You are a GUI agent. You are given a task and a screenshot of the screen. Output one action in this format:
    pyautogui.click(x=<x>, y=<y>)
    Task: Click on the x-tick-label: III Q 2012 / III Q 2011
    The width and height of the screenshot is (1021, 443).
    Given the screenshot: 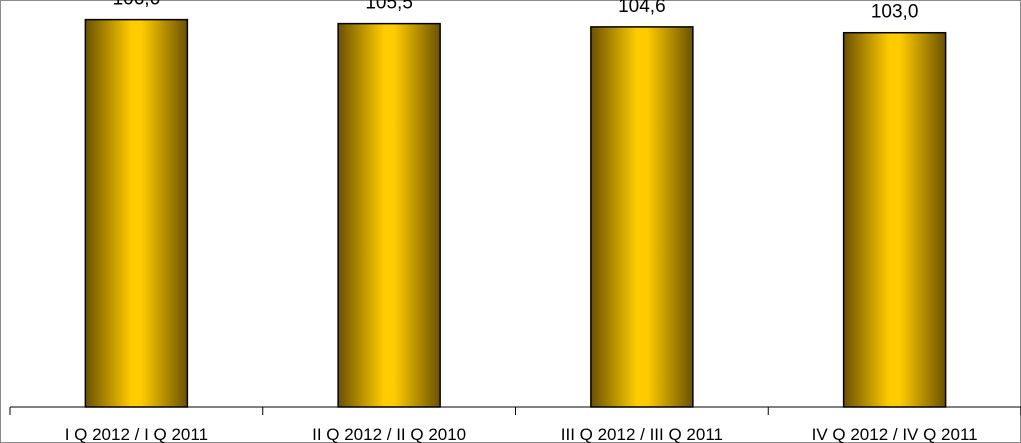 What is the action you would take?
    pyautogui.click(x=642, y=434)
    